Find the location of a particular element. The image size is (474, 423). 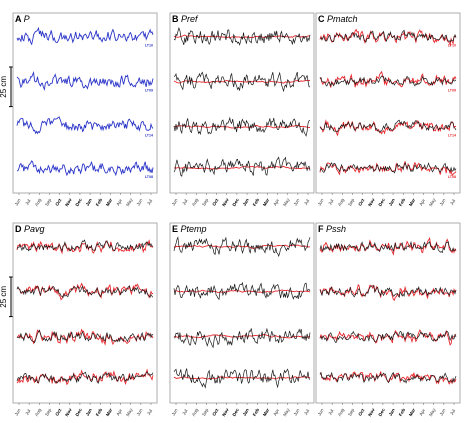

trace-lt09 is located at coordinates (242, 82).